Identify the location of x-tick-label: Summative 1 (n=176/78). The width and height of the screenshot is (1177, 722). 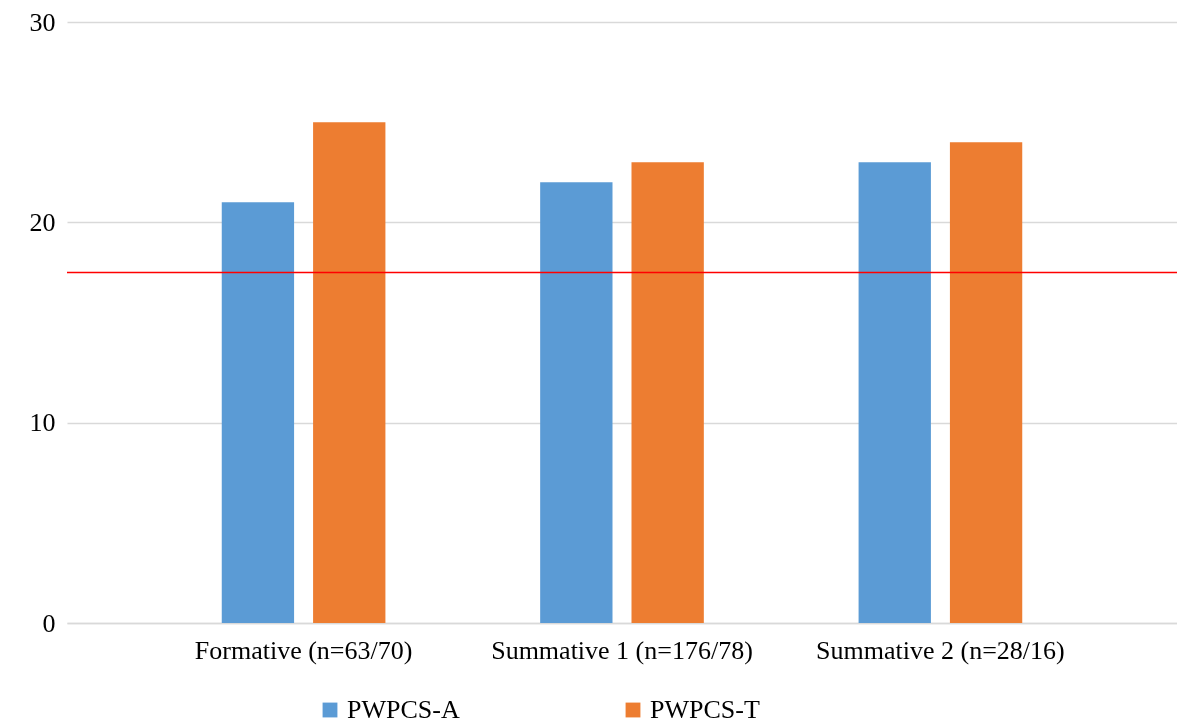
(622, 650).